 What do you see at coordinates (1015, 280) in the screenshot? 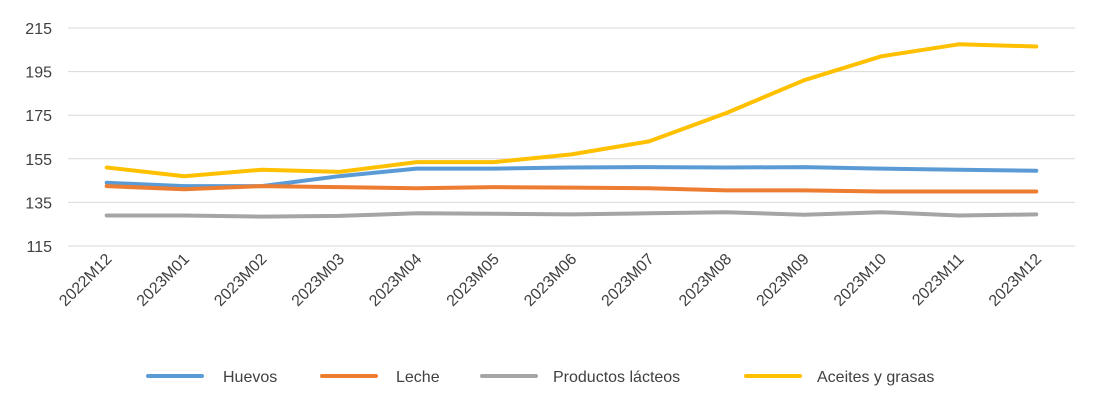
I see `x-tick-label: 2023M12` at bounding box center [1015, 280].